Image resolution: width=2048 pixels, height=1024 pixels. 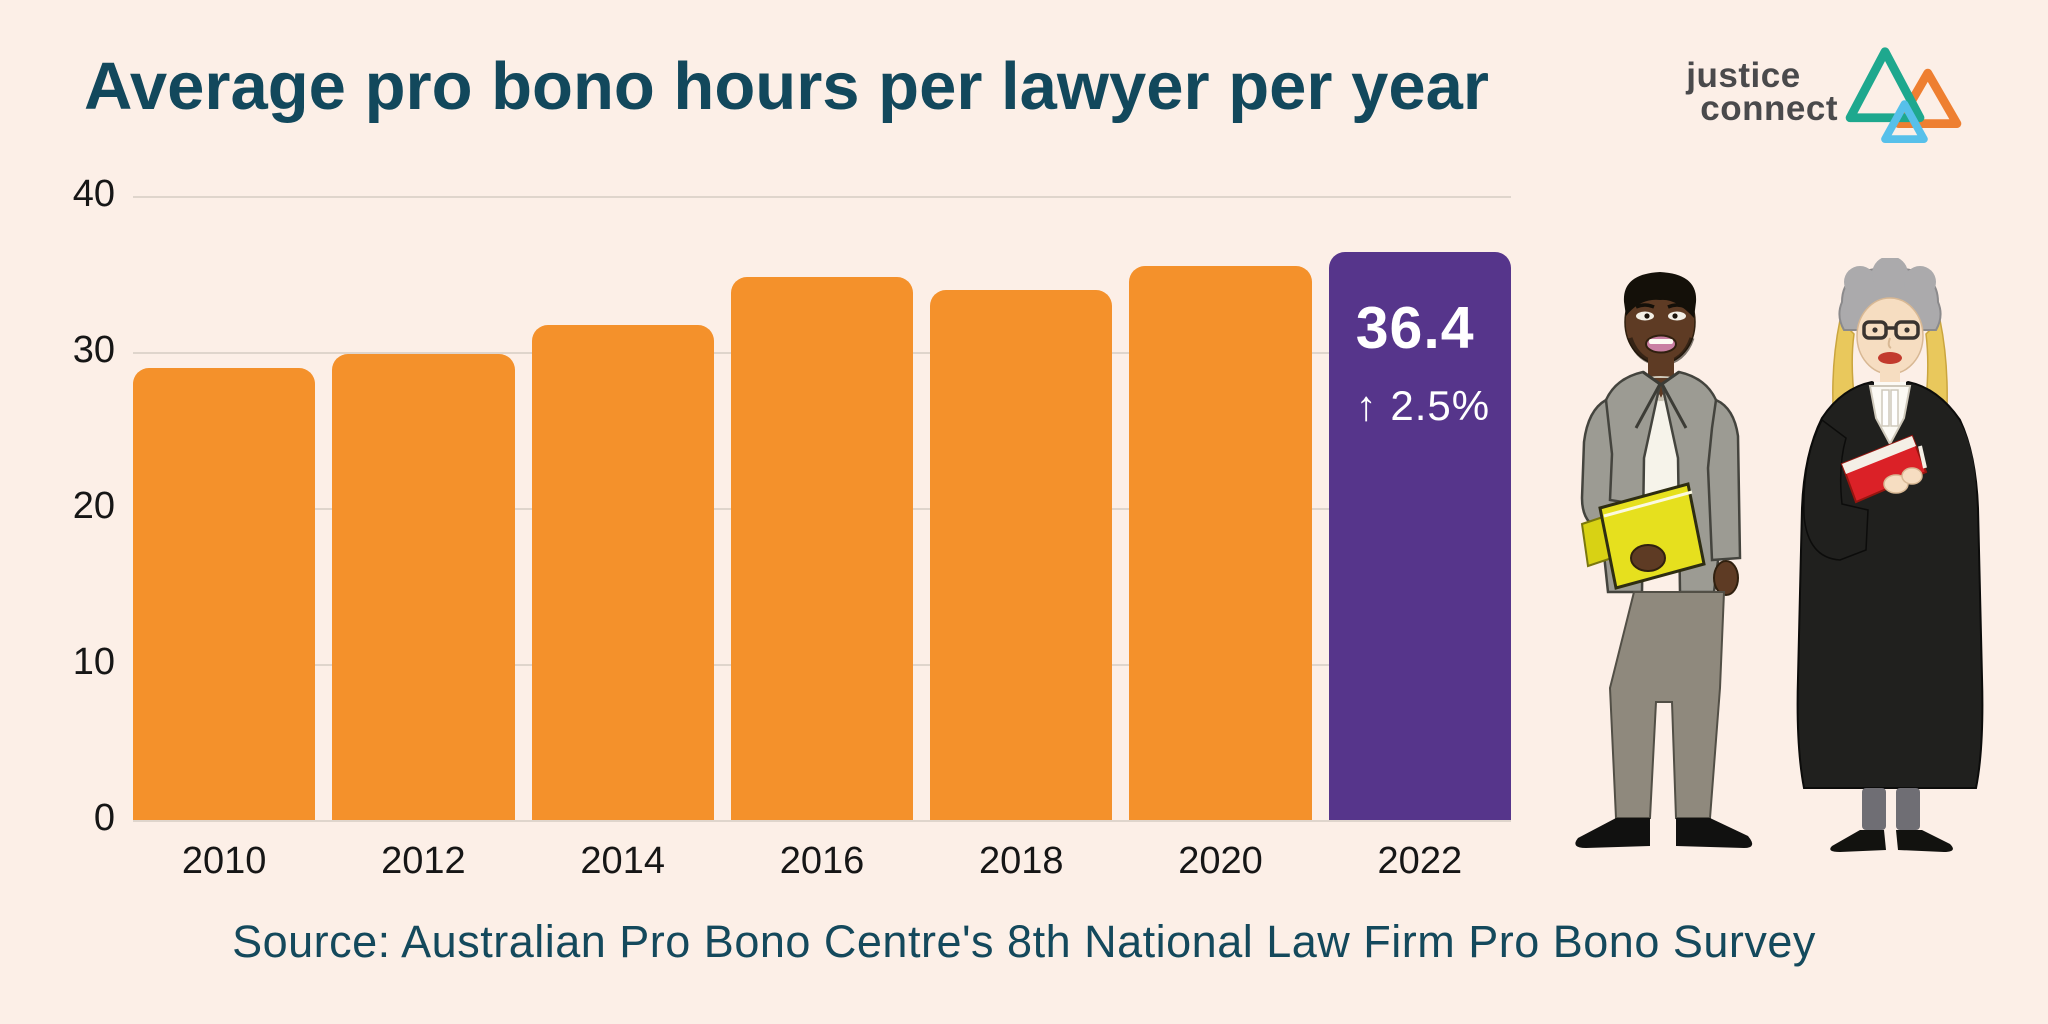 I want to click on x-axis-tick-label: 2010, so click(x=224, y=861).